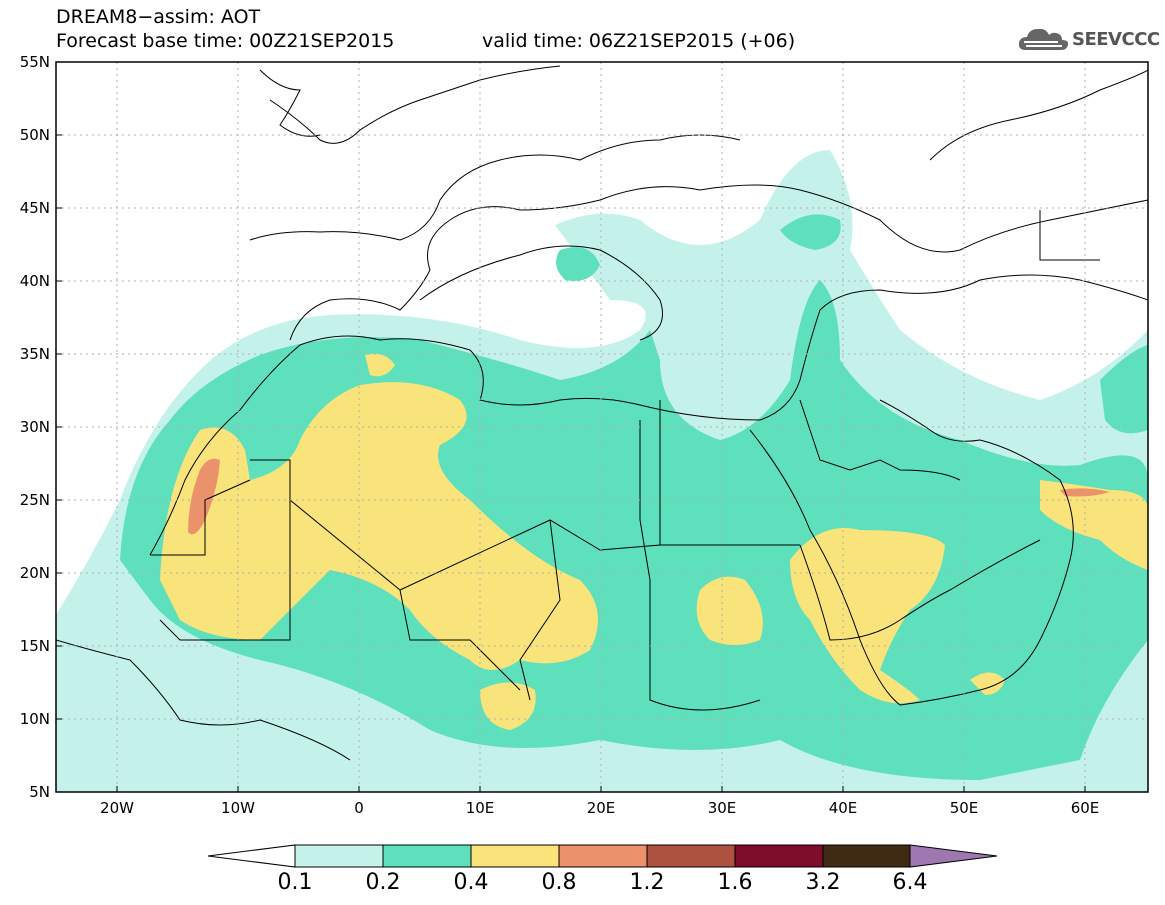 This screenshot has height=905, width=1165. I want to click on lon-label: 10E, so click(480, 808).